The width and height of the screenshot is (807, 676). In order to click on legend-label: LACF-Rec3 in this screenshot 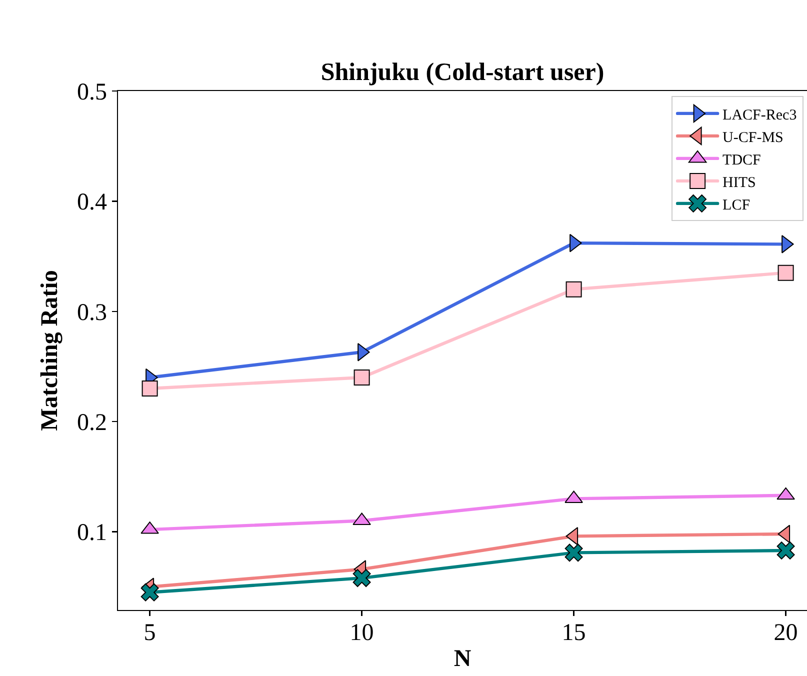, I will do `click(759, 115)`.